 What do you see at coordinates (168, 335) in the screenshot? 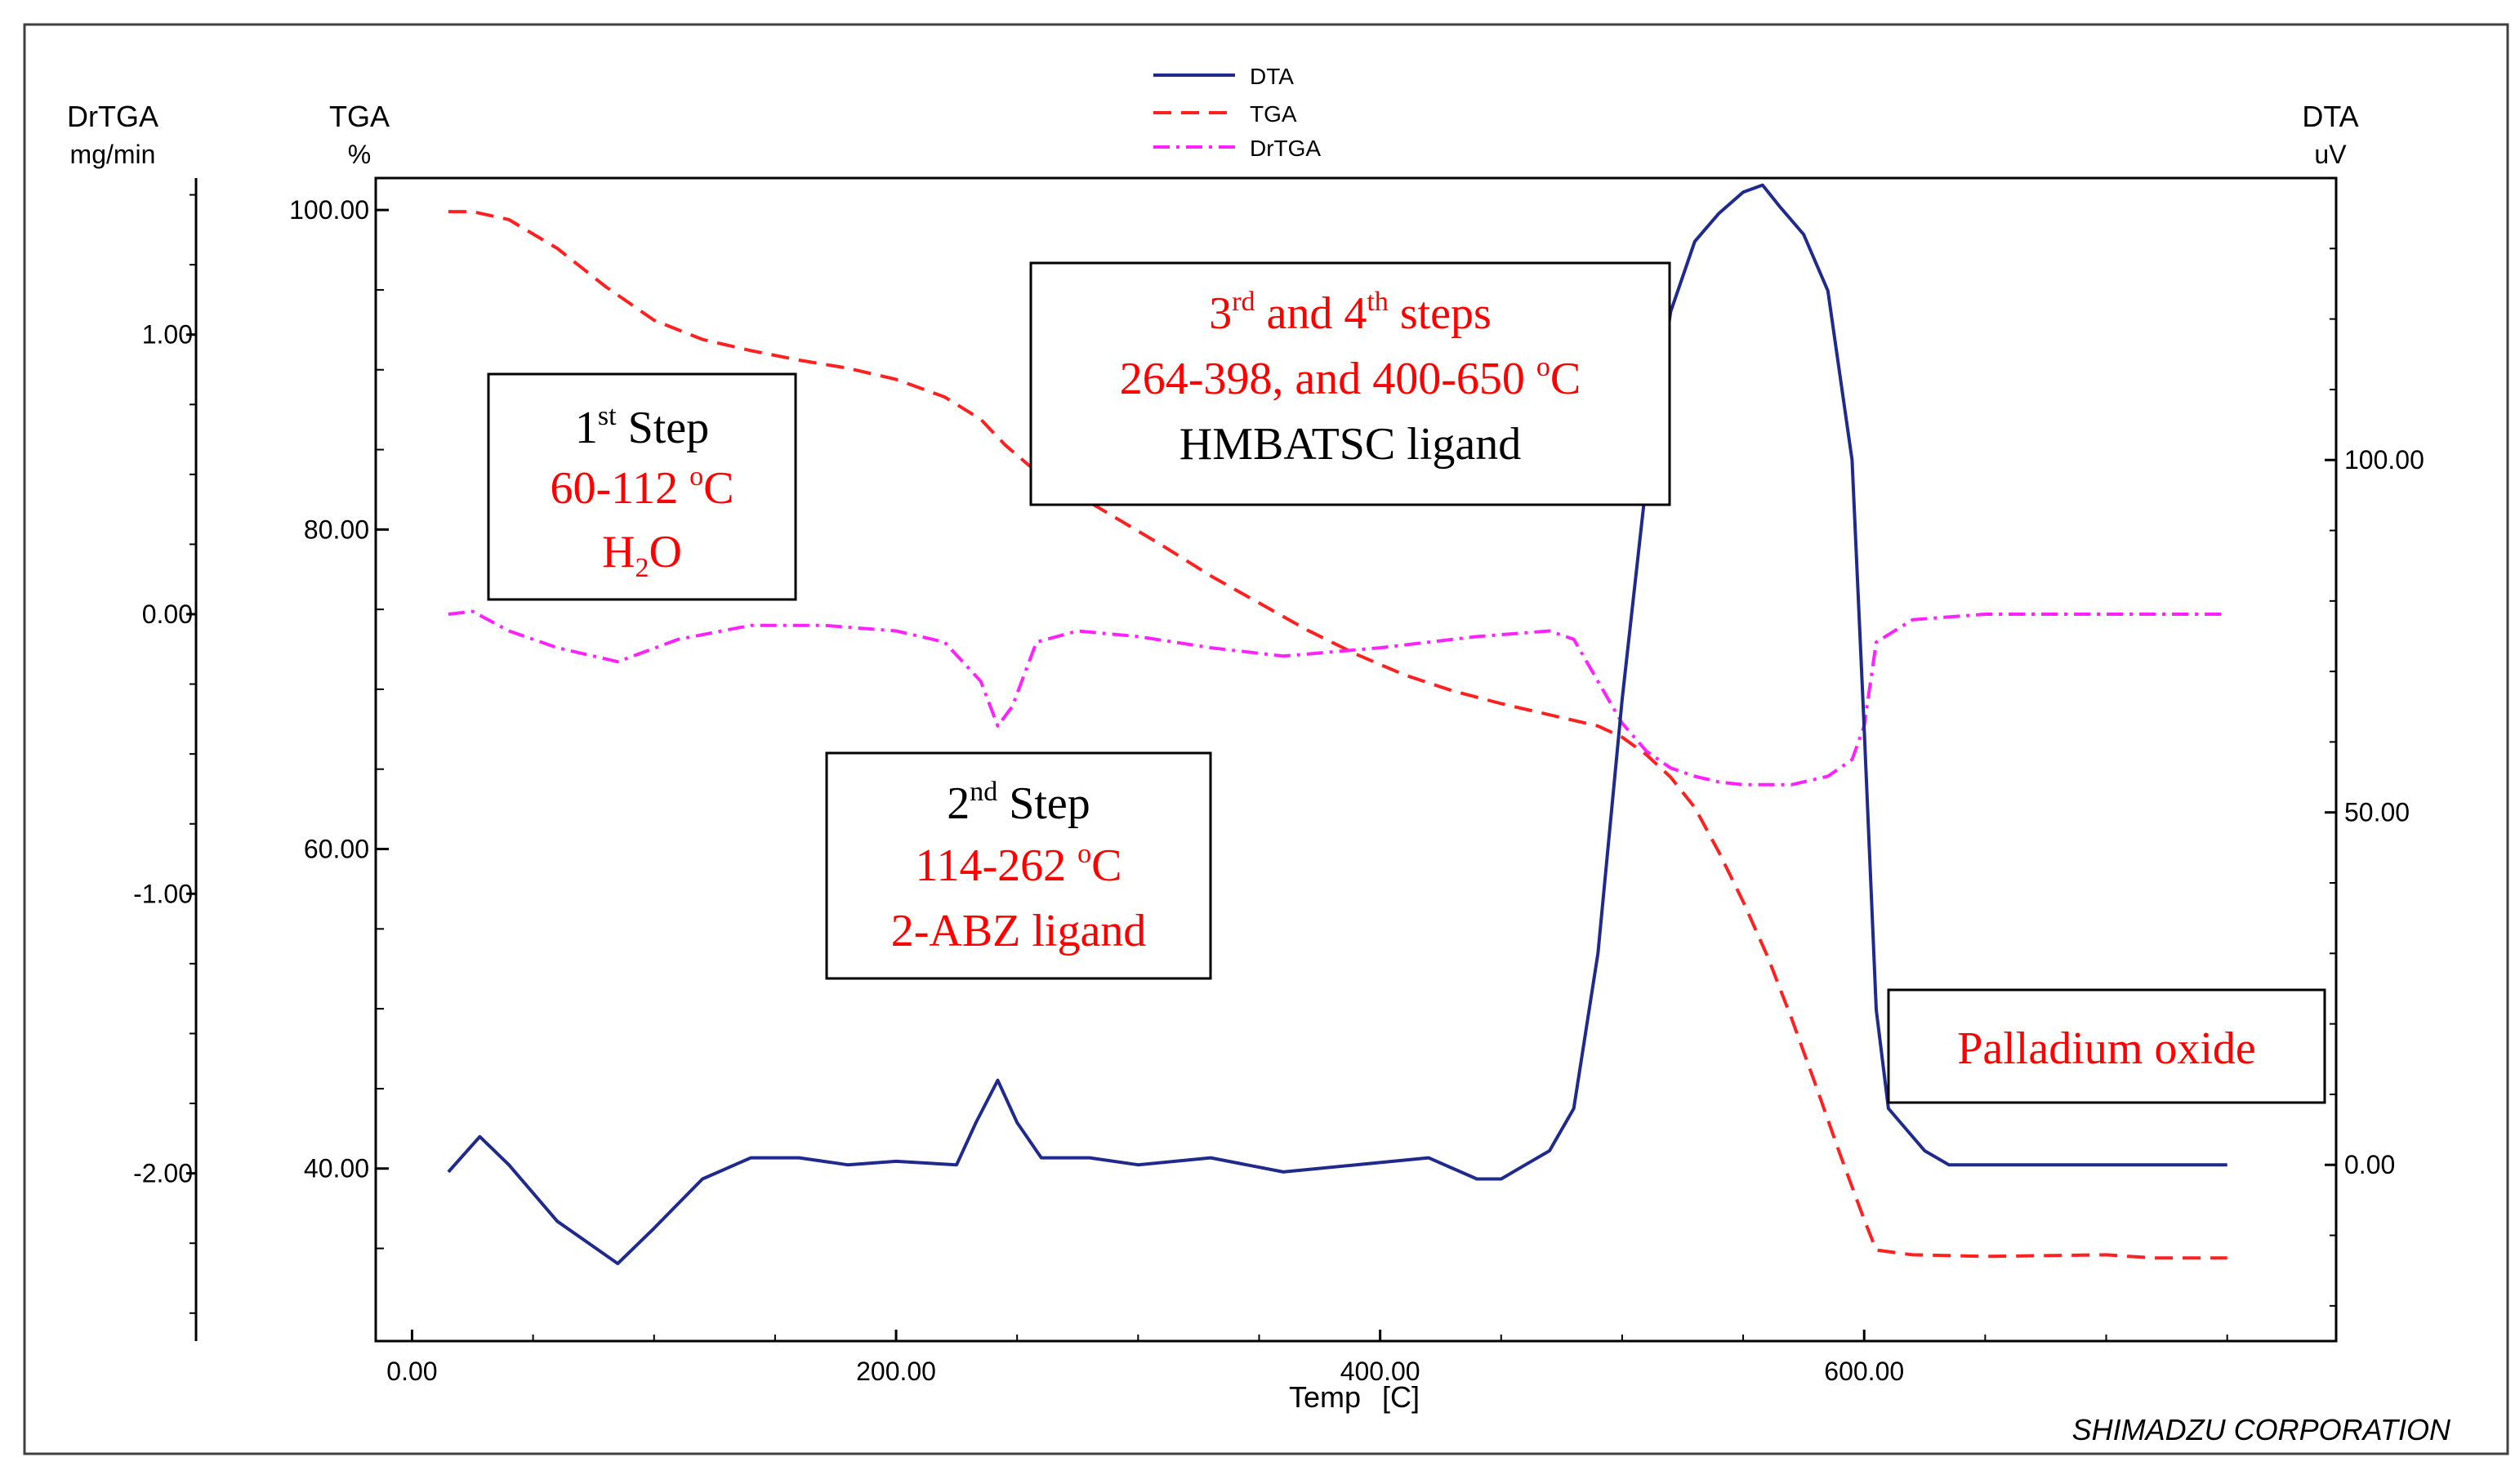
I see `drtga-tick-label: 1.00` at bounding box center [168, 335].